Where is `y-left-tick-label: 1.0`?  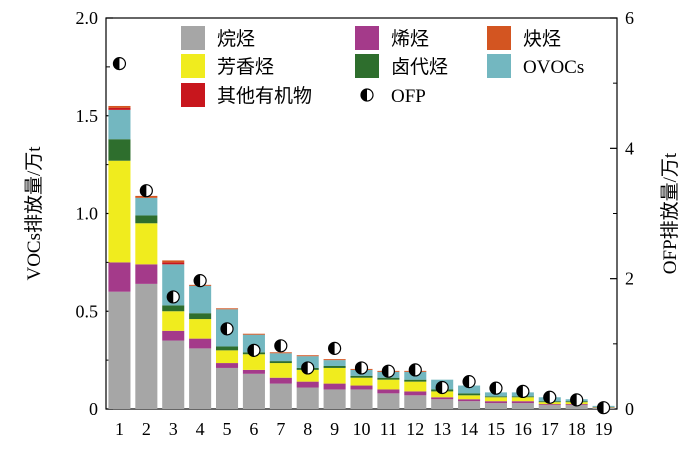 y-left-tick-label: 1.0 is located at coordinates (87, 214).